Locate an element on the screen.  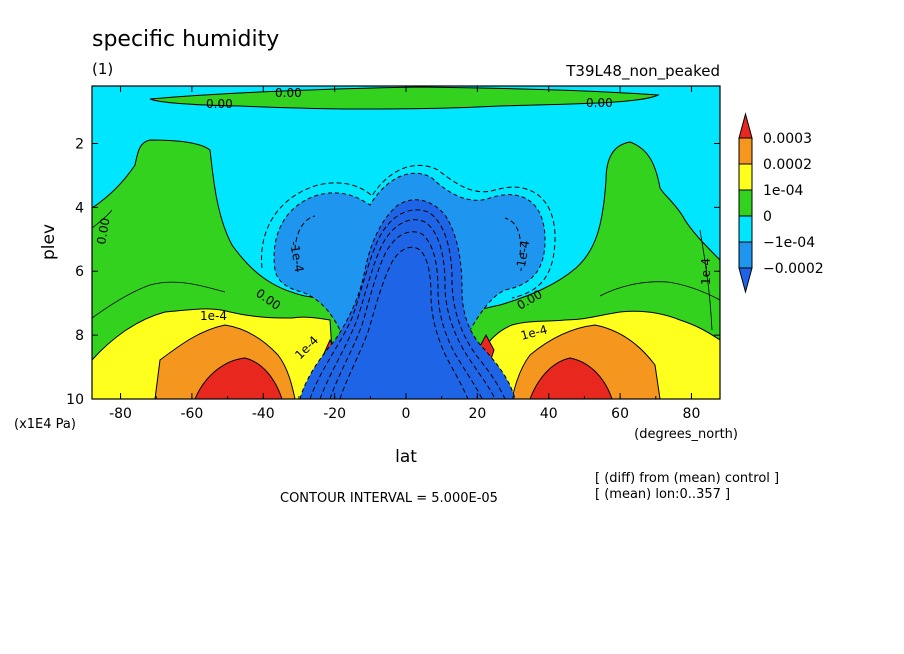
x-axis-title: lat is located at coordinates (406, 457).